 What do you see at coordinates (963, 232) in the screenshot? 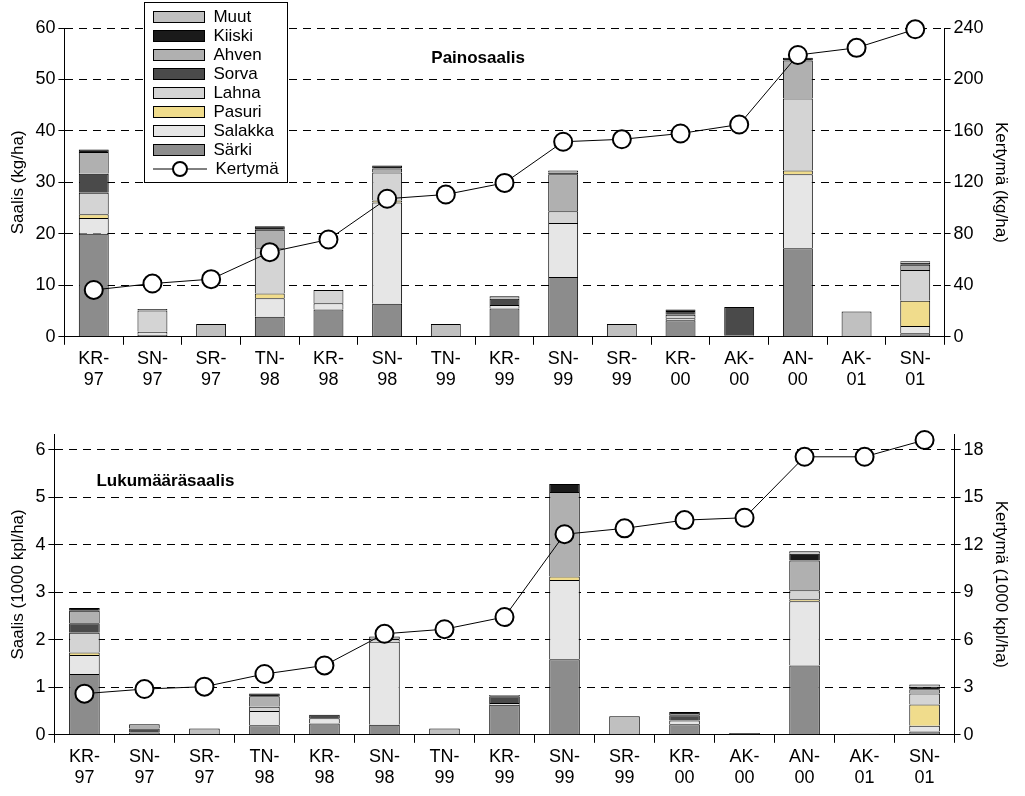
I see `y2-tick-label: 80` at bounding box center [963, 232].